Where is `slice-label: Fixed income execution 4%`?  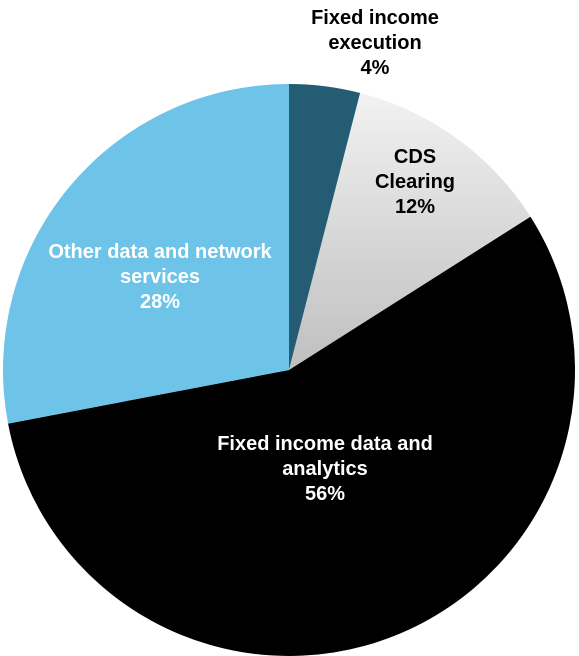 slice-label: Fixed income execution 4% is located at coordinates (375, 43).